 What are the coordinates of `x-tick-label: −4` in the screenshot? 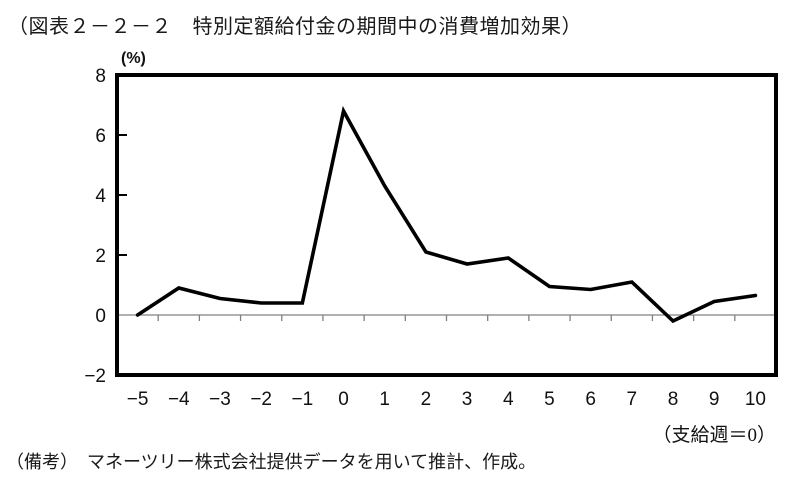 It's located at (179, 399).